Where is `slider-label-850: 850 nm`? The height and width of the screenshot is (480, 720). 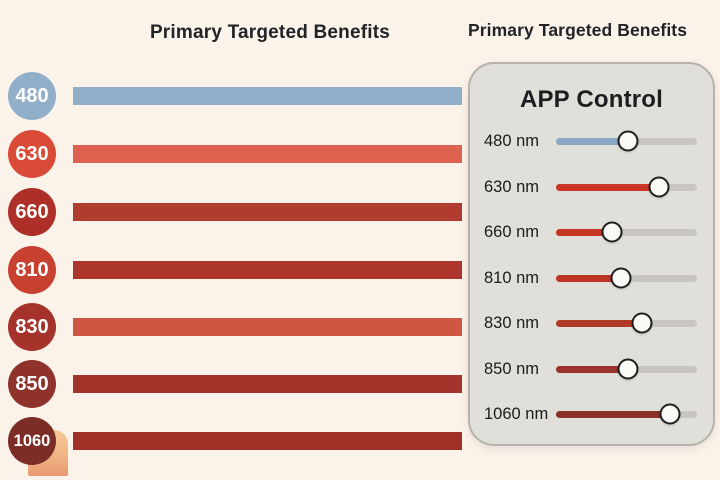
slider-label-850: 850 nm is located at coordinates (512, 368).